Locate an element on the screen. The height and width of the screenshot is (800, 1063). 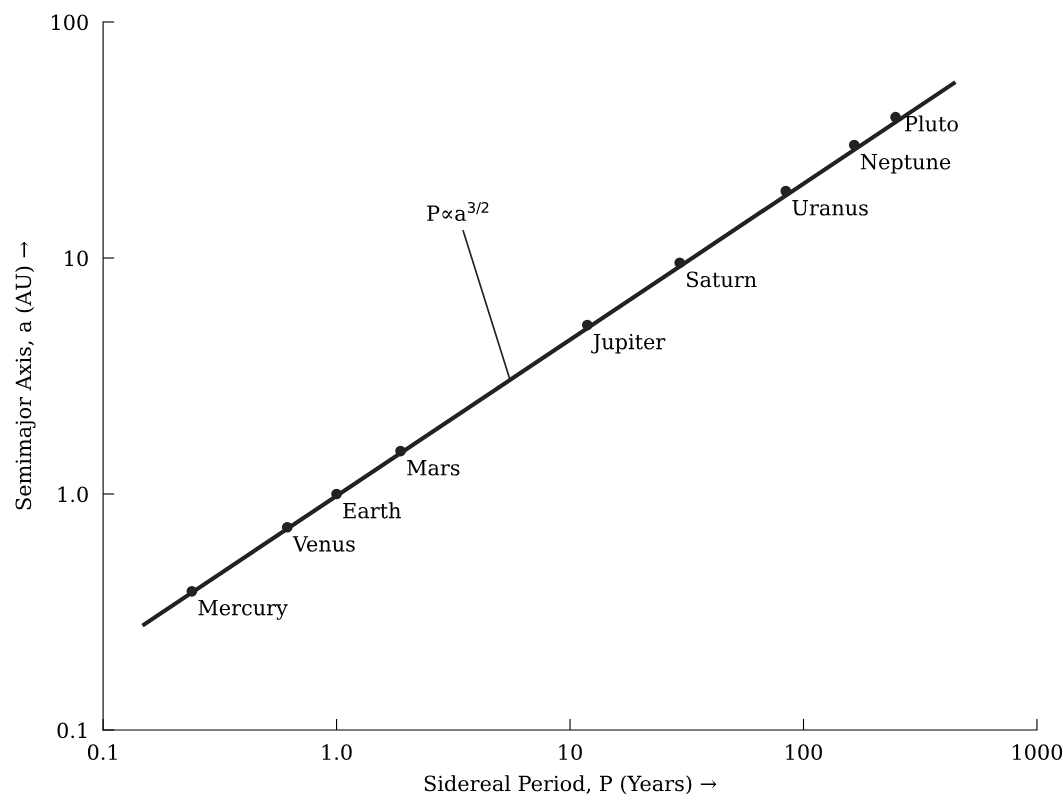
annotation: P∝a$^{3/2}$ is located at coordinates (458, 211).